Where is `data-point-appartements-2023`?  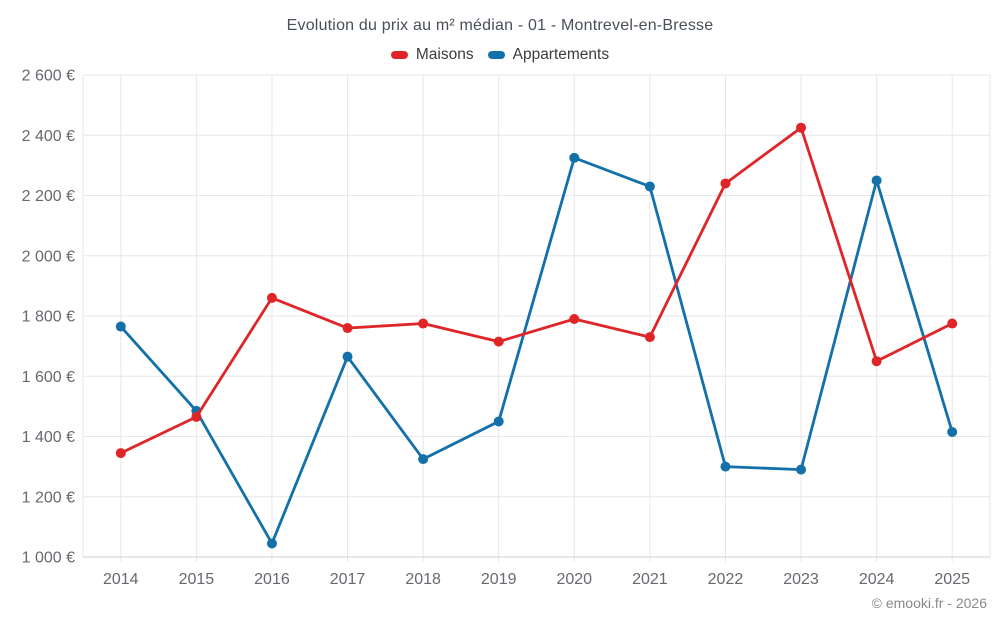
data-point-appartements-2023 is located at coordinates (801, 469).